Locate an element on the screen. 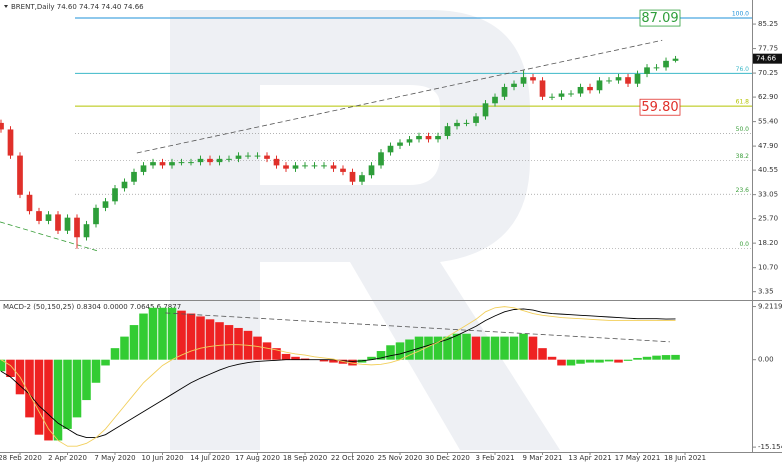 This screenshot has height=463, width=782. y-tick-label: 0.00 is located at coordinates (766, 360).